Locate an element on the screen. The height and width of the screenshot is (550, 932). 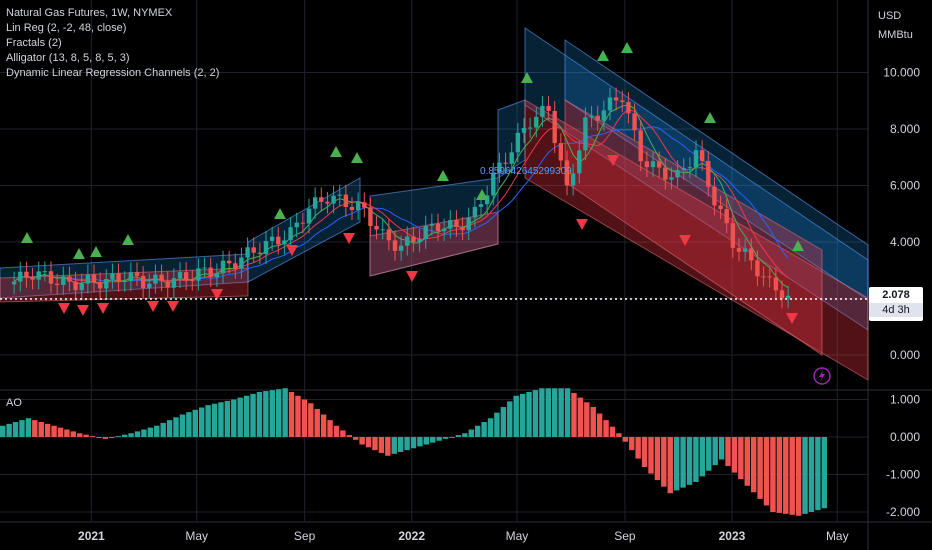
legend-indicator-linreg: Lin Reg (2, -2, 48, close) is located at coordinates (66, 28).